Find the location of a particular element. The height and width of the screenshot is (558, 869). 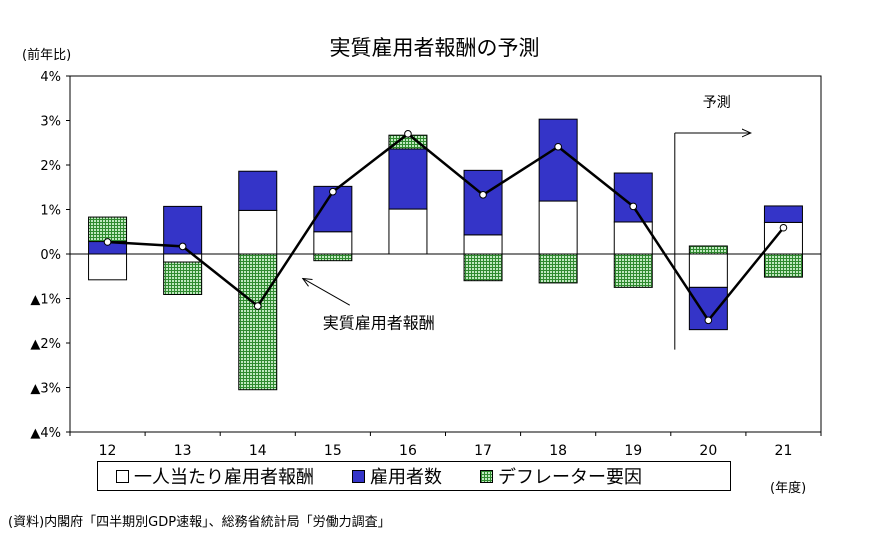

x-tick-label: 12 is located at coordinates (108, 451).